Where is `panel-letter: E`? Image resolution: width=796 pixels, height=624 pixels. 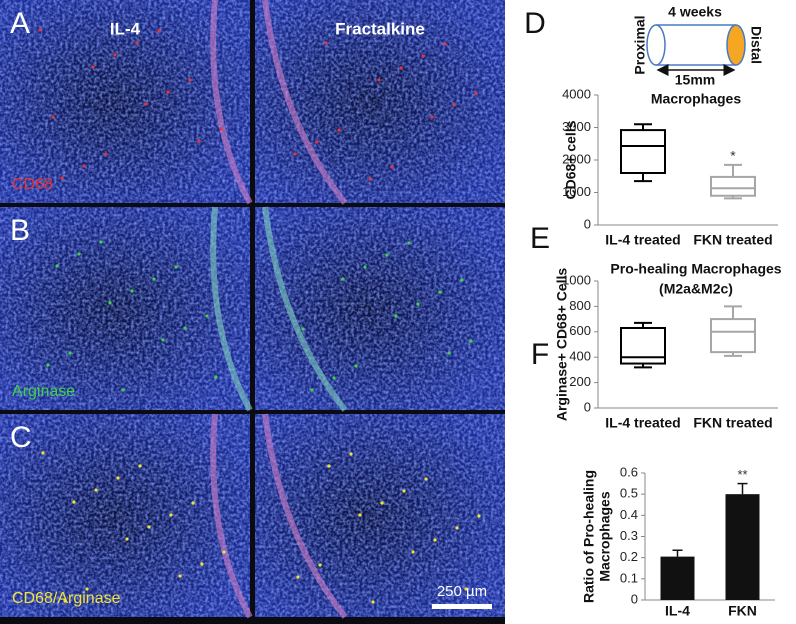 panel-letter: E is located at coordinates (540, 238).